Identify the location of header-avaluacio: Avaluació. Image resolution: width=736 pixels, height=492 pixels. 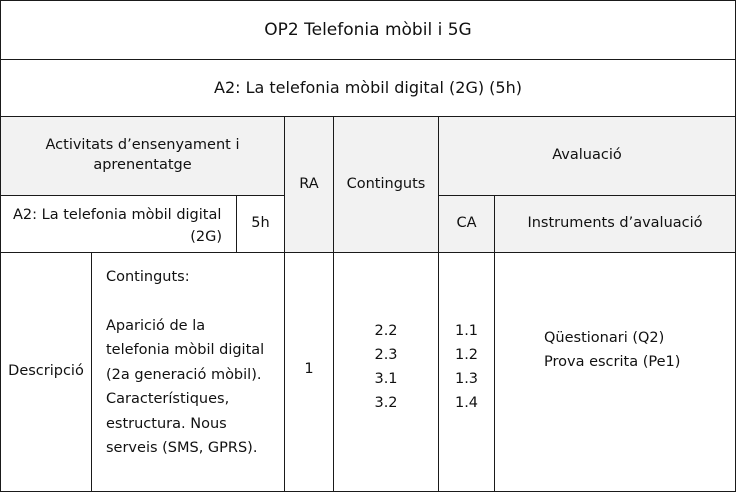
(587, 156).